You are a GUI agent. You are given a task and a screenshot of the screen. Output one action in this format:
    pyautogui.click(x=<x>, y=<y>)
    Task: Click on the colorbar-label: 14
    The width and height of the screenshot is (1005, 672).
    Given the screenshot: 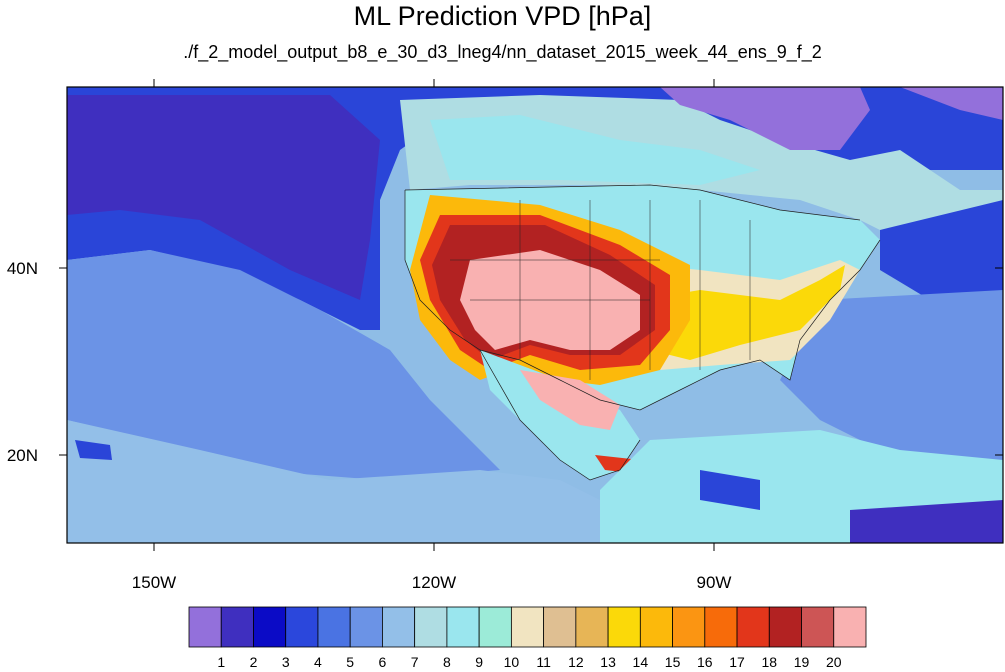 What is the action you would take?
    pyautogui.click(x=641, y=662)
    